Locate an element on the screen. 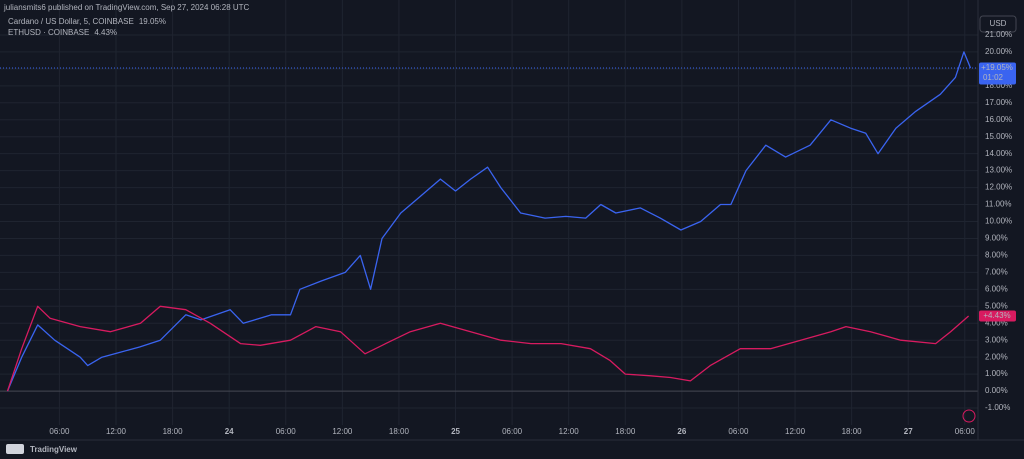 This screenshot has width=1024, height=459. y-tick-label: 14.00% is located at coordinates (998, 153).